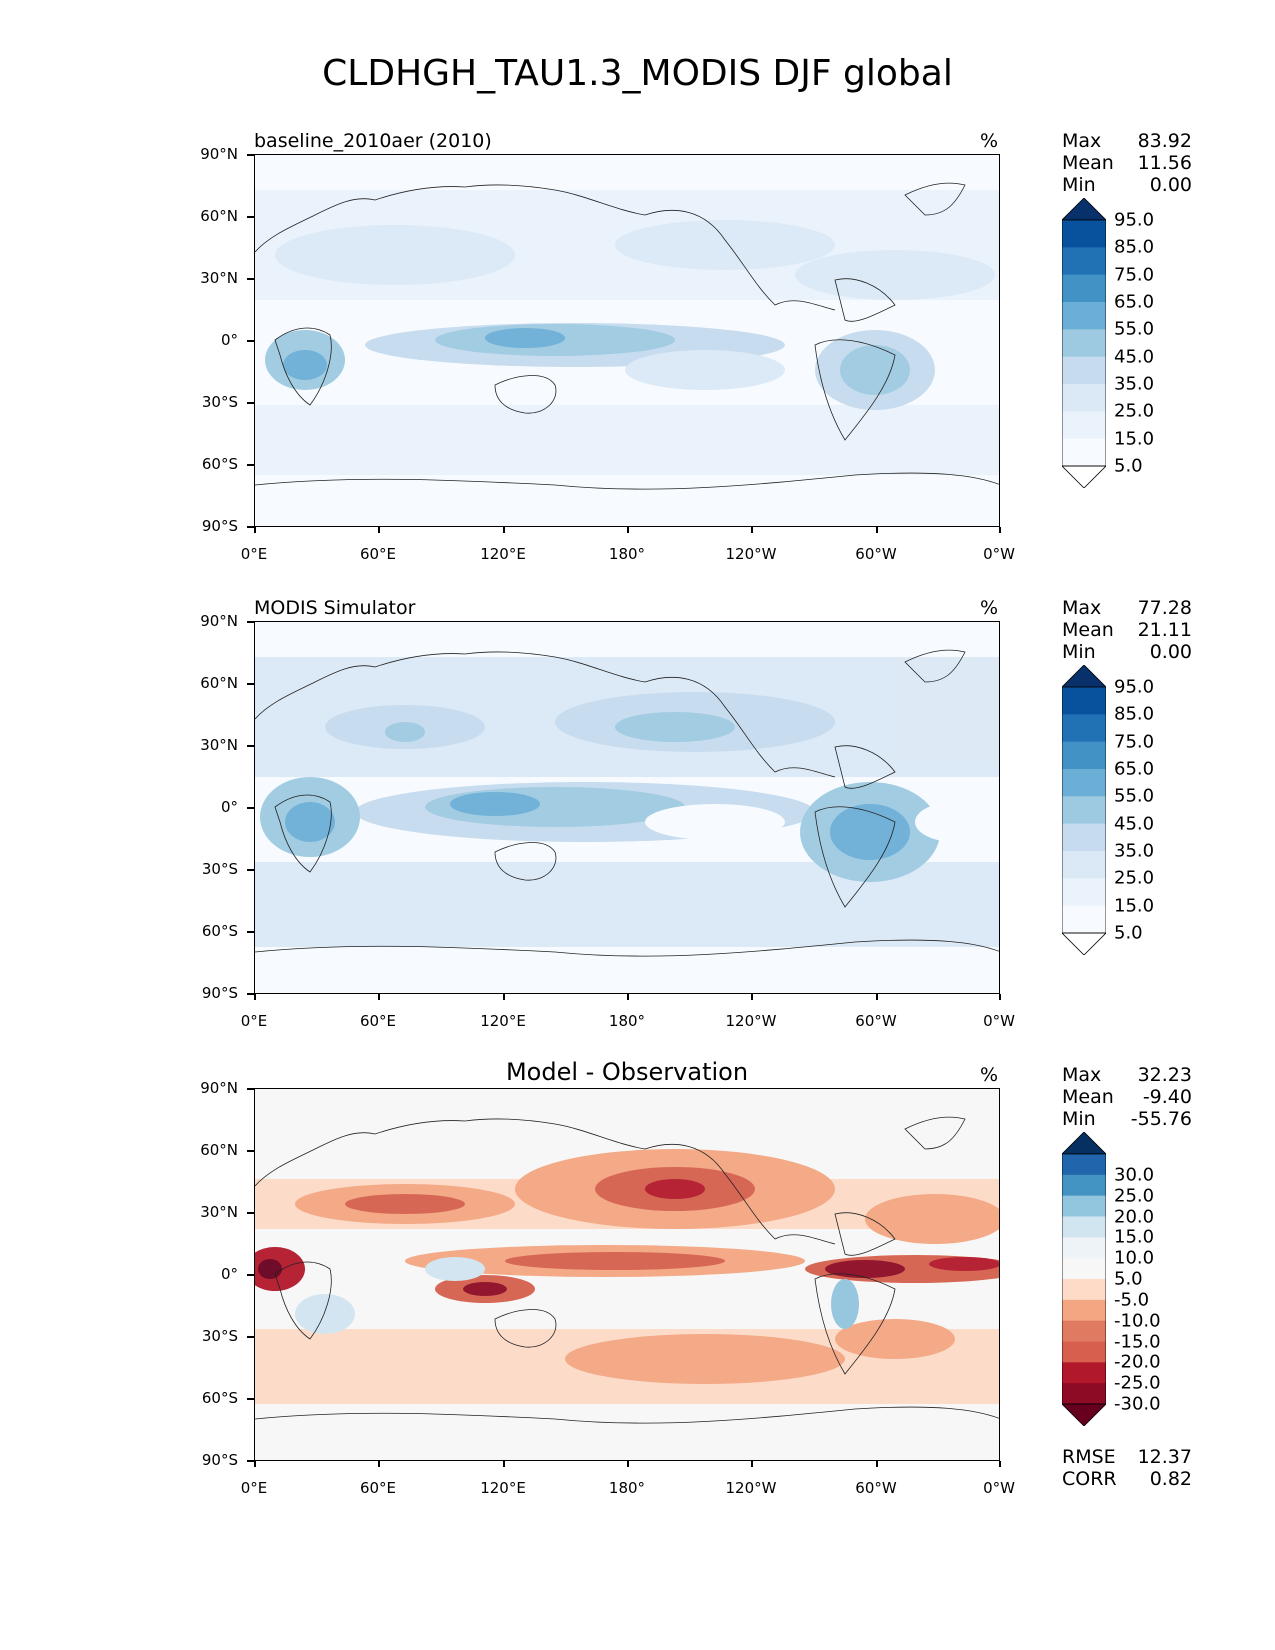 The width and height of the screenshot is (1275, 1650). What do you see at coordinates (1134, 714) in the screenshot?
I see `colorbar-tick-label: 85.0` at bounding box center [1134, 714].